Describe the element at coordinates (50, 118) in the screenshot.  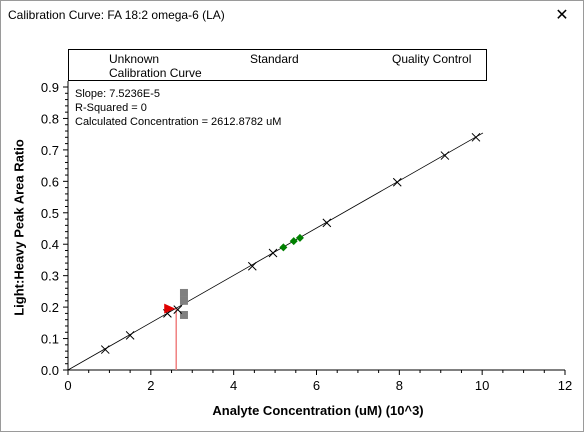
I see `y-tick-label: 0.8` at that location.